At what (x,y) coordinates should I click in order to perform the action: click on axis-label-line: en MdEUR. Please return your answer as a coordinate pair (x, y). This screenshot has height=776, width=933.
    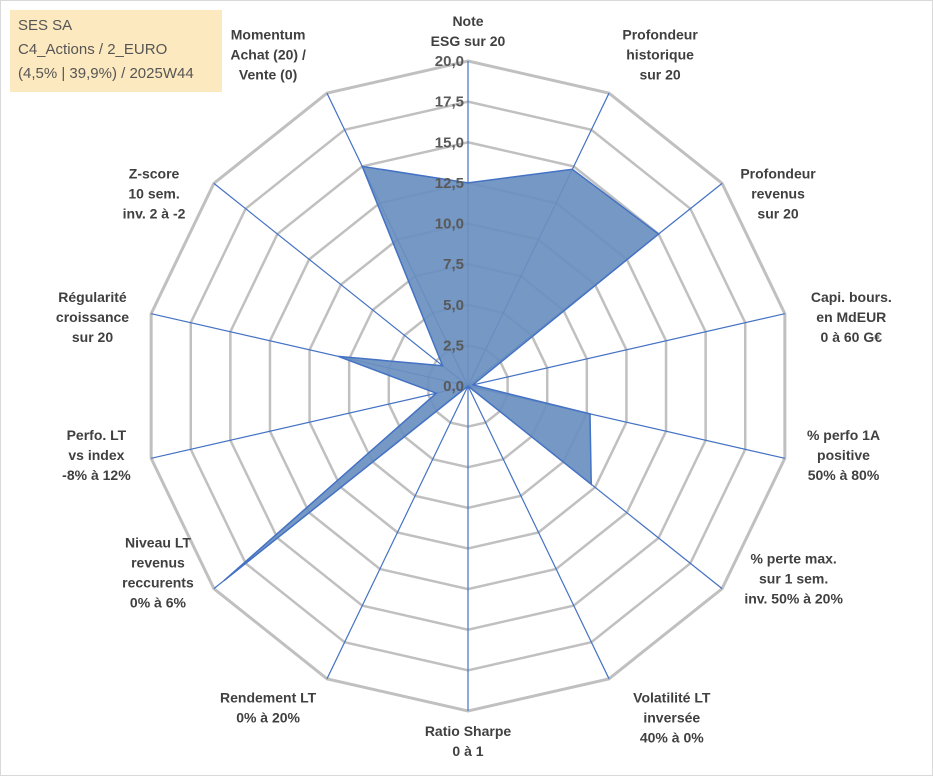
    Looking at the image, I should click on (851, 317).